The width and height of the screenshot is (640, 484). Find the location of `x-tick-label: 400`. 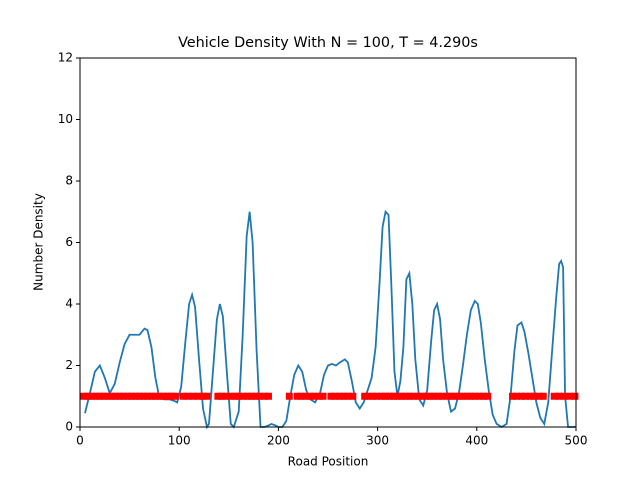

x-tick-label: 400 is located at coordinates (476, 441).